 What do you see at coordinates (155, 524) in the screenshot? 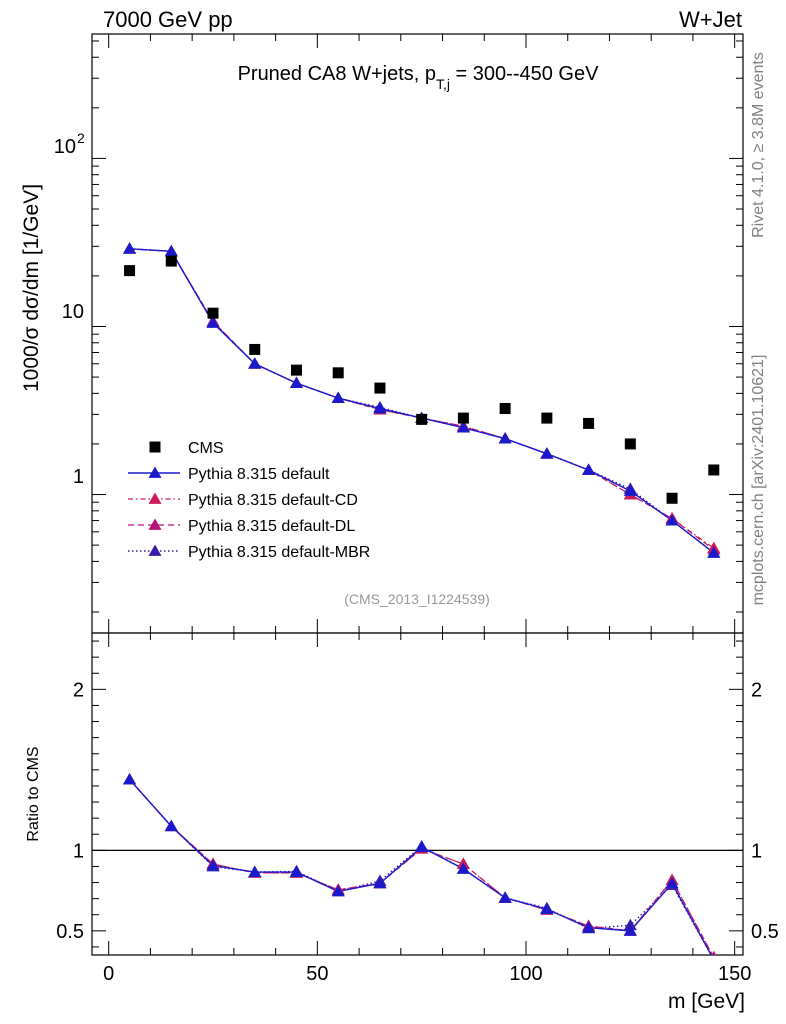
I see `legend-marker-default-dl` at bounding box center [155, 524].